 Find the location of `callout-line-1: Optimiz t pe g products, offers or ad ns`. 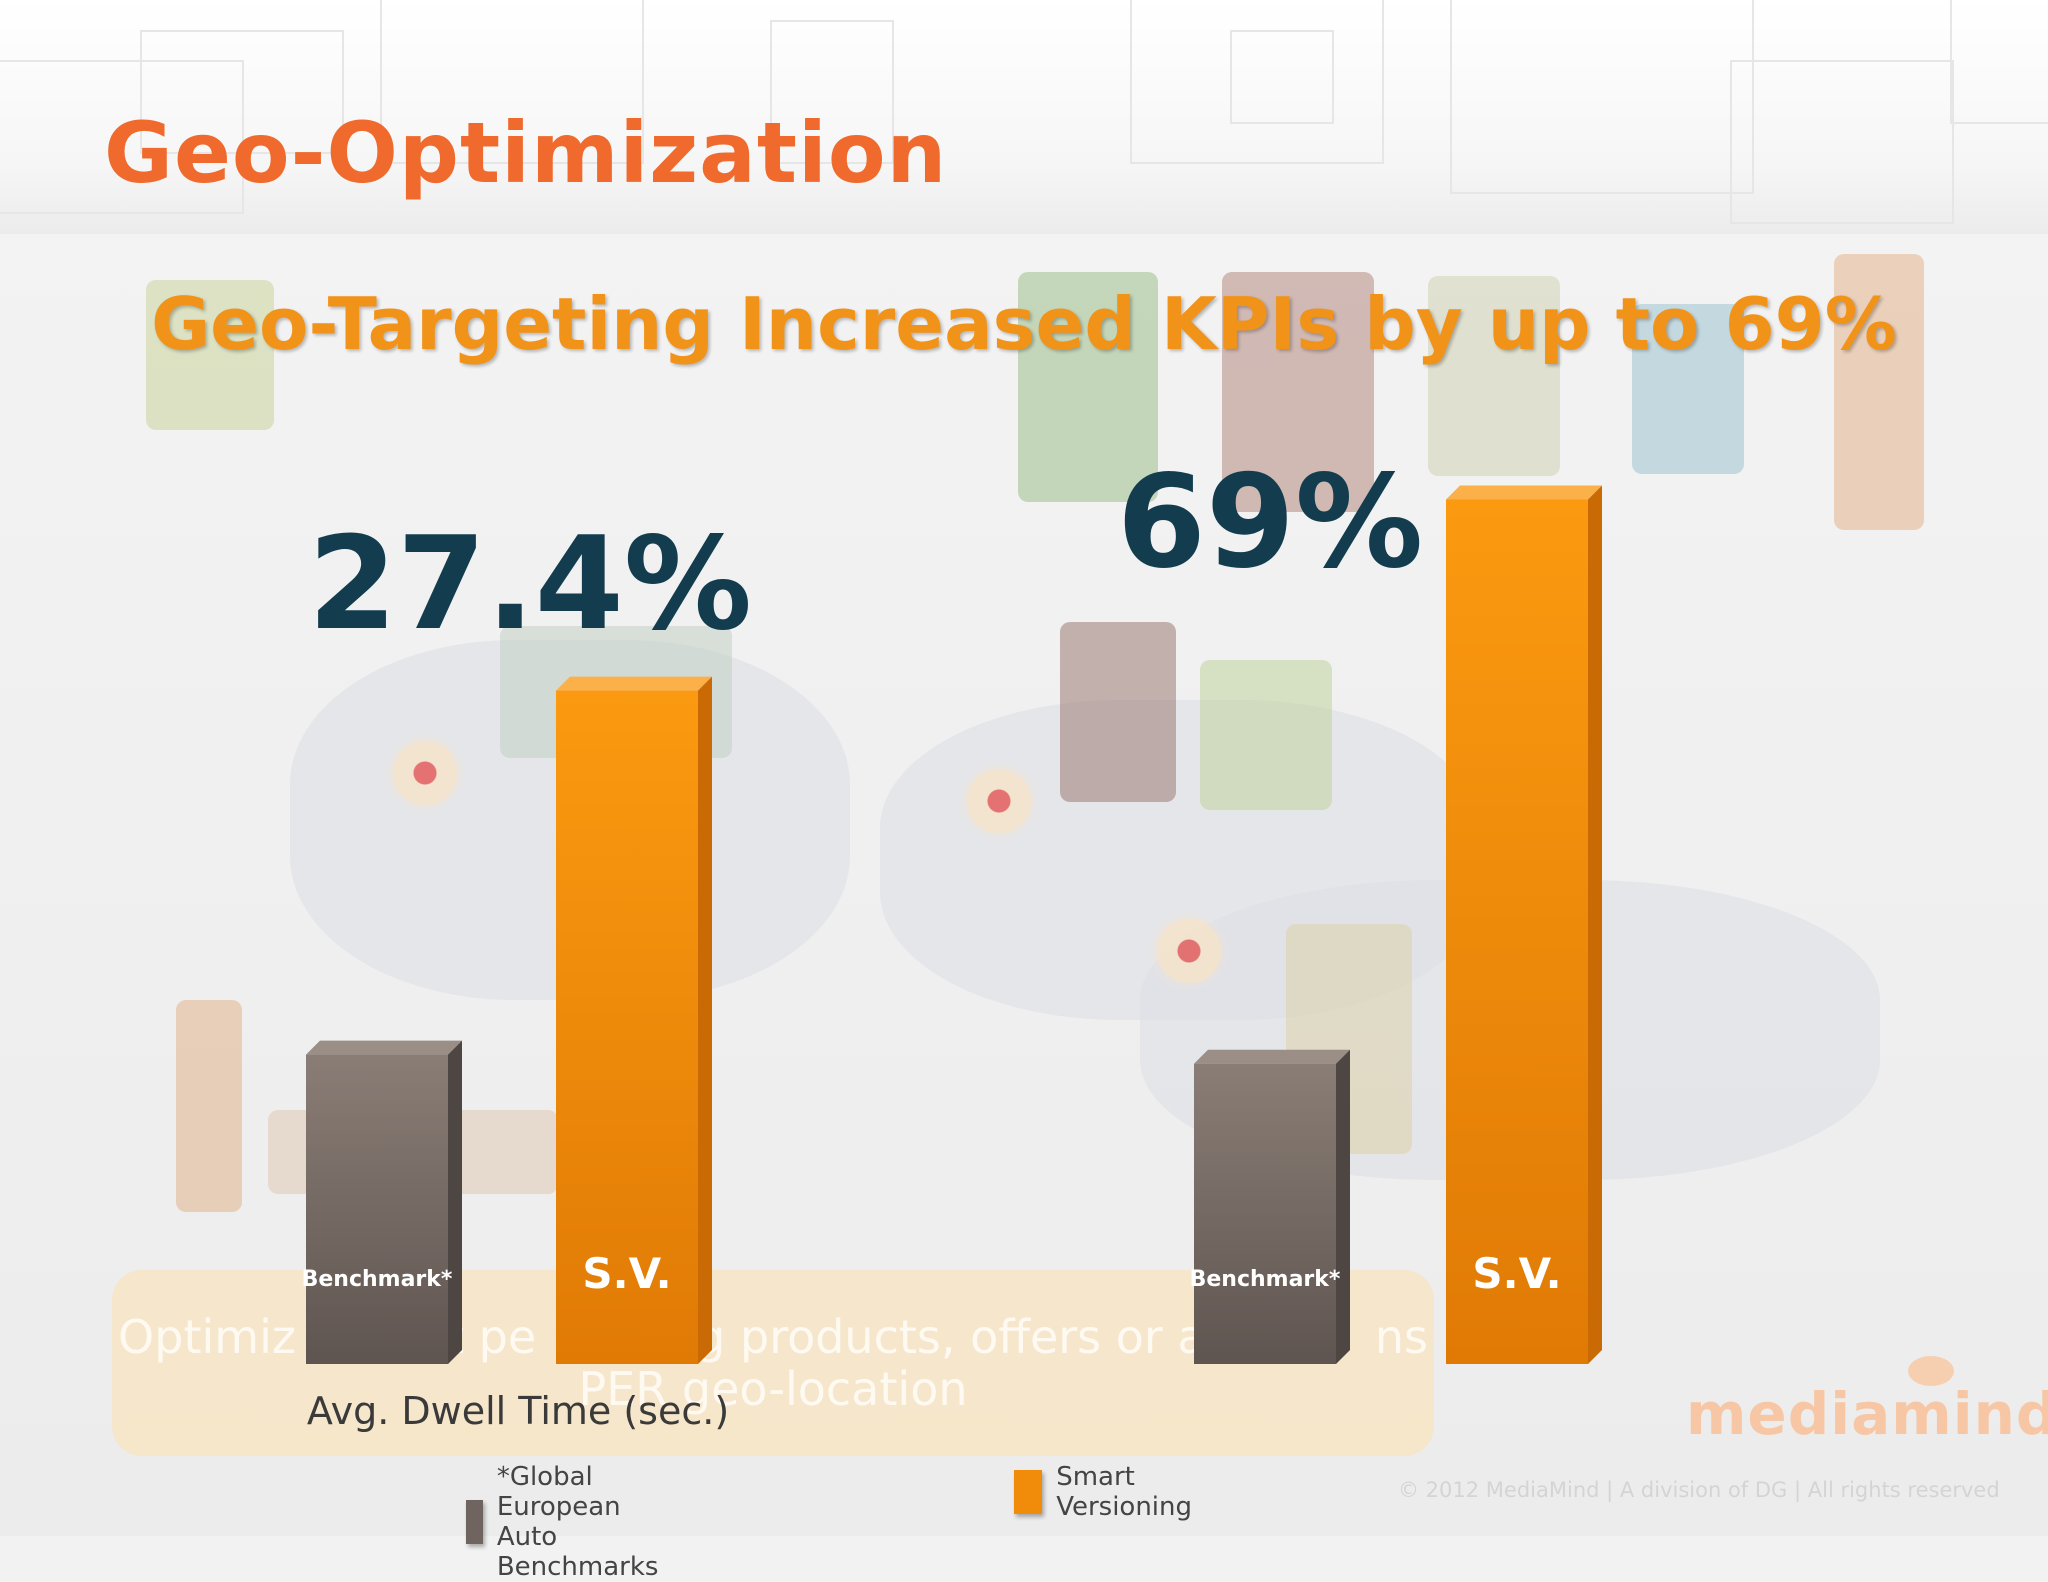

callout-line-1: Optimiz t pe g products, offers or ad ns is located at coordinates (773, 1337).